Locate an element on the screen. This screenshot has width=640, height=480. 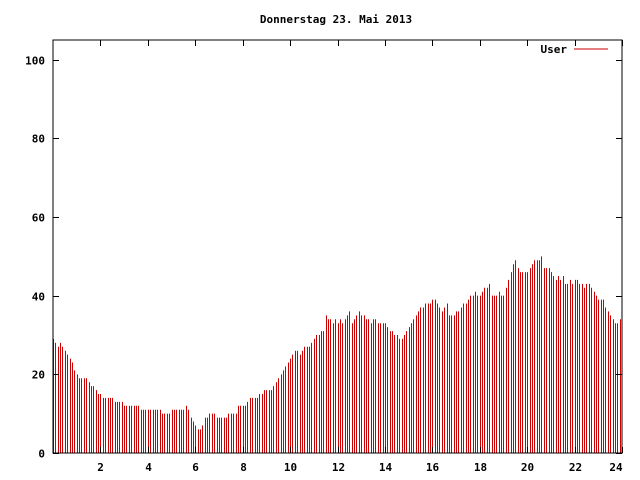
y-tick-label: 80 is located at coordinates (38, 139).